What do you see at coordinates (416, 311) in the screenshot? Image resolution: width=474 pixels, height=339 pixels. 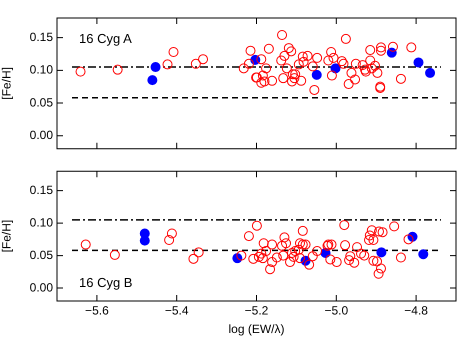 I see `x-tick-label: −4.8` at bounding box center [416, 311].